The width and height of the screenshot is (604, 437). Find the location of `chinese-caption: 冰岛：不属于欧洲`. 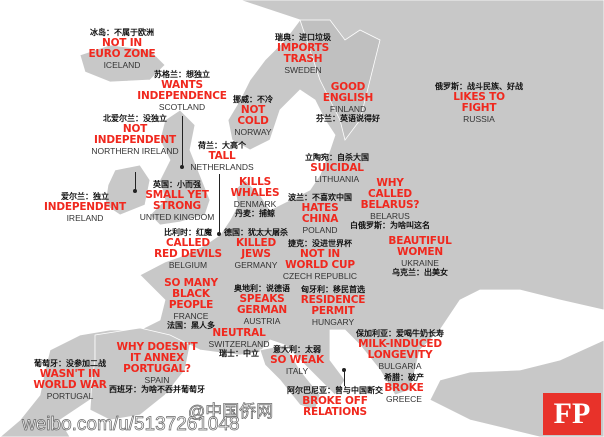

chinese-caption: 冰岛：不属于欧洲 is located at coordinates (121, 32).